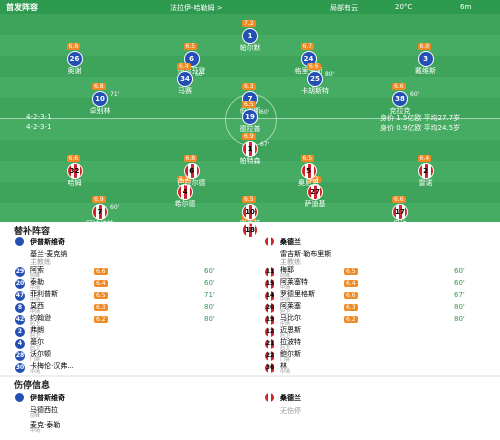  What do you see at coordinates (37, 282) in the screenshot?
I see `bench-name: 泰勒` at bounding box center [37, 282].